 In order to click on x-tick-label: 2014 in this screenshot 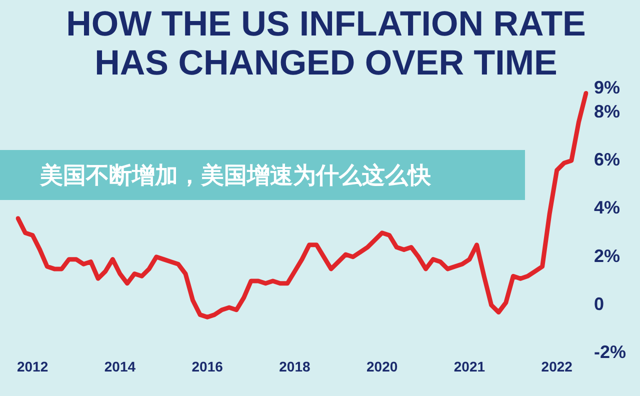, I will do `click(120, 366)`.